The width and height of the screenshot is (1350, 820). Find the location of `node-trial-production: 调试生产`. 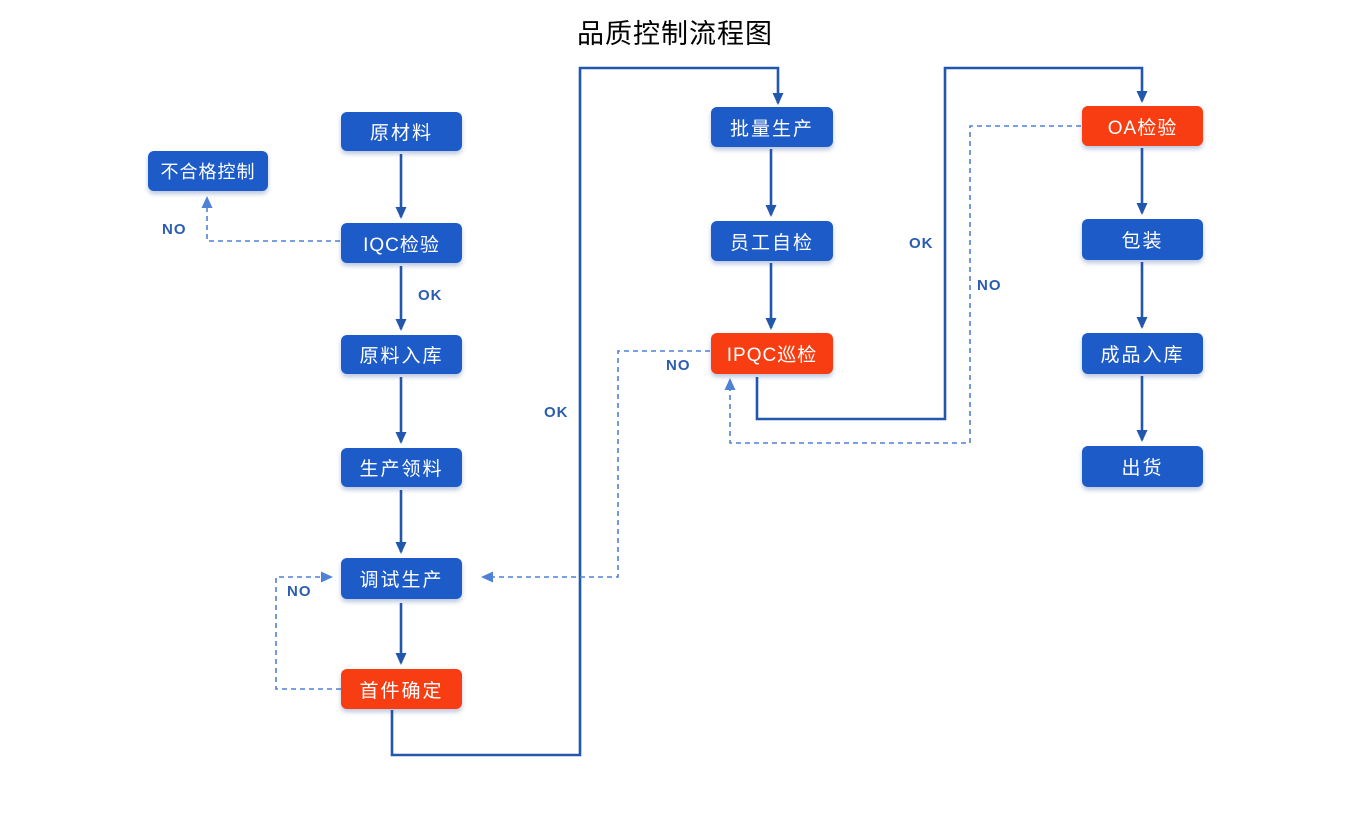

node-trial-production: 调试生产 is located at coordinates (401, 578).